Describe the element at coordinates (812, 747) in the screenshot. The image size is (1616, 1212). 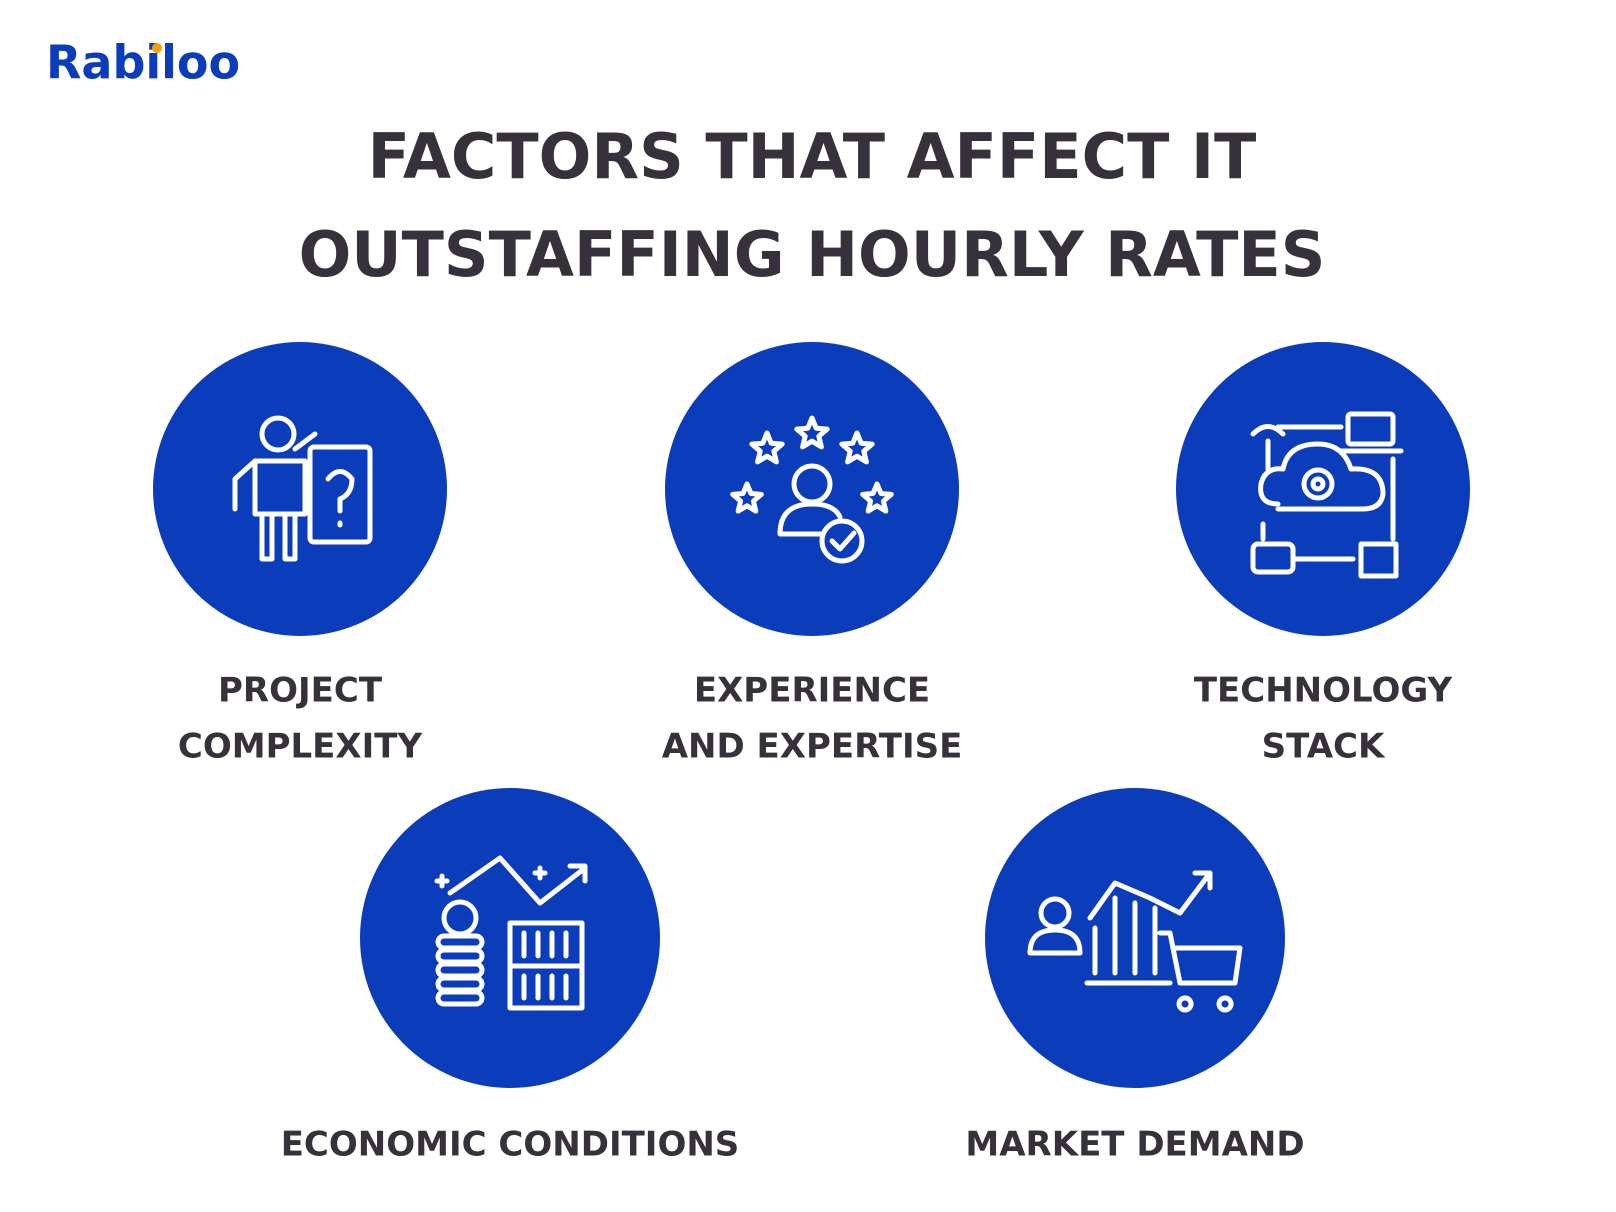
I see `factor-label: AND EXPERTISE` at that location.